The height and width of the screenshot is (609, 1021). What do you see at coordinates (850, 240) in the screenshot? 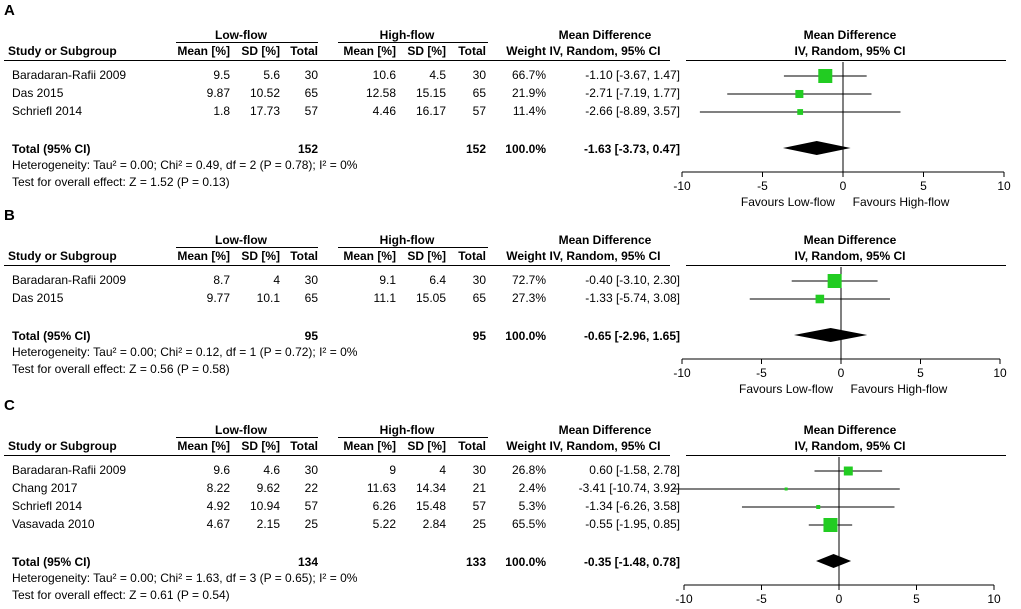
I see `md-plot-header: Mean Difference` at bounding box center [850, 240].